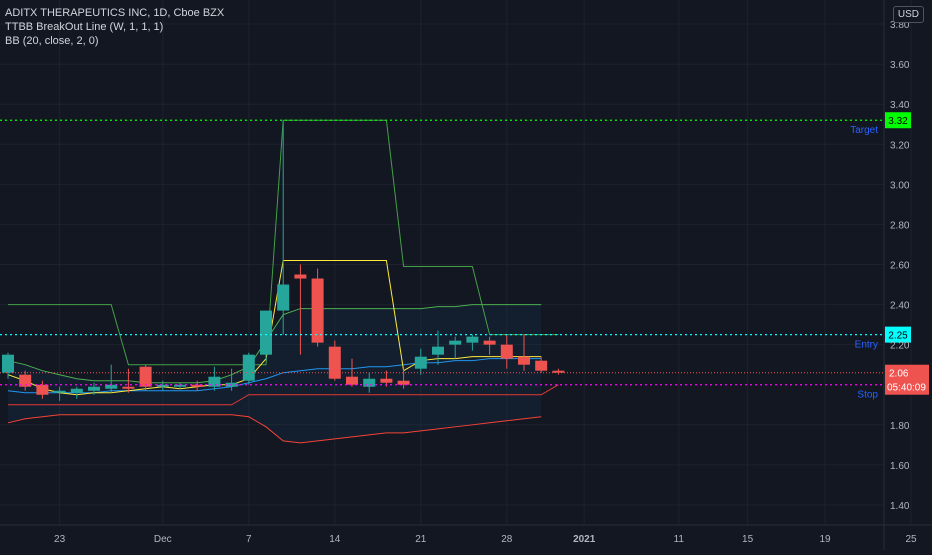 The width and height of the screenshot is (932, 555). I want to click on indicator-ttbb-label: TTBB BreakOut Line (W, 1, 1, 1), so click(84, 27).